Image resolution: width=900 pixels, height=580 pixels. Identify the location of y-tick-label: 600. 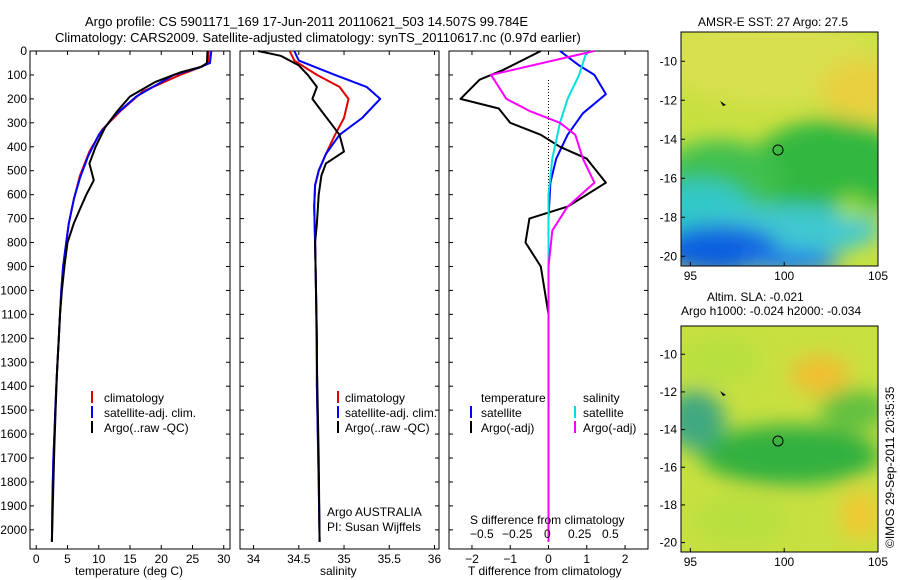
(17, 195).